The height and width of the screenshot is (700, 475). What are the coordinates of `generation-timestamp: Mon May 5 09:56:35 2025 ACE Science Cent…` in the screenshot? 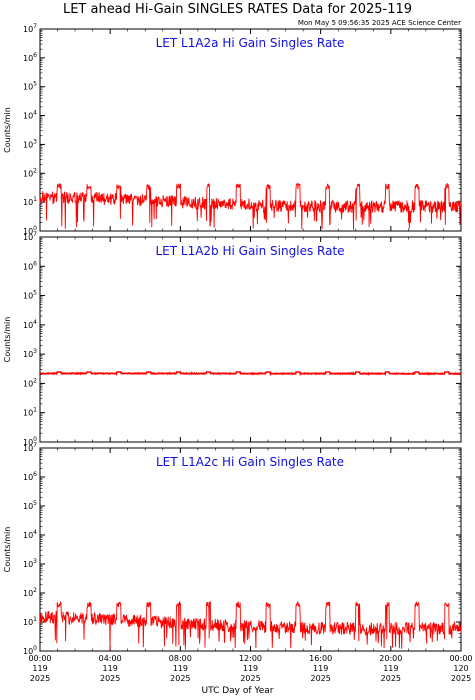 It's located at (379, 23).